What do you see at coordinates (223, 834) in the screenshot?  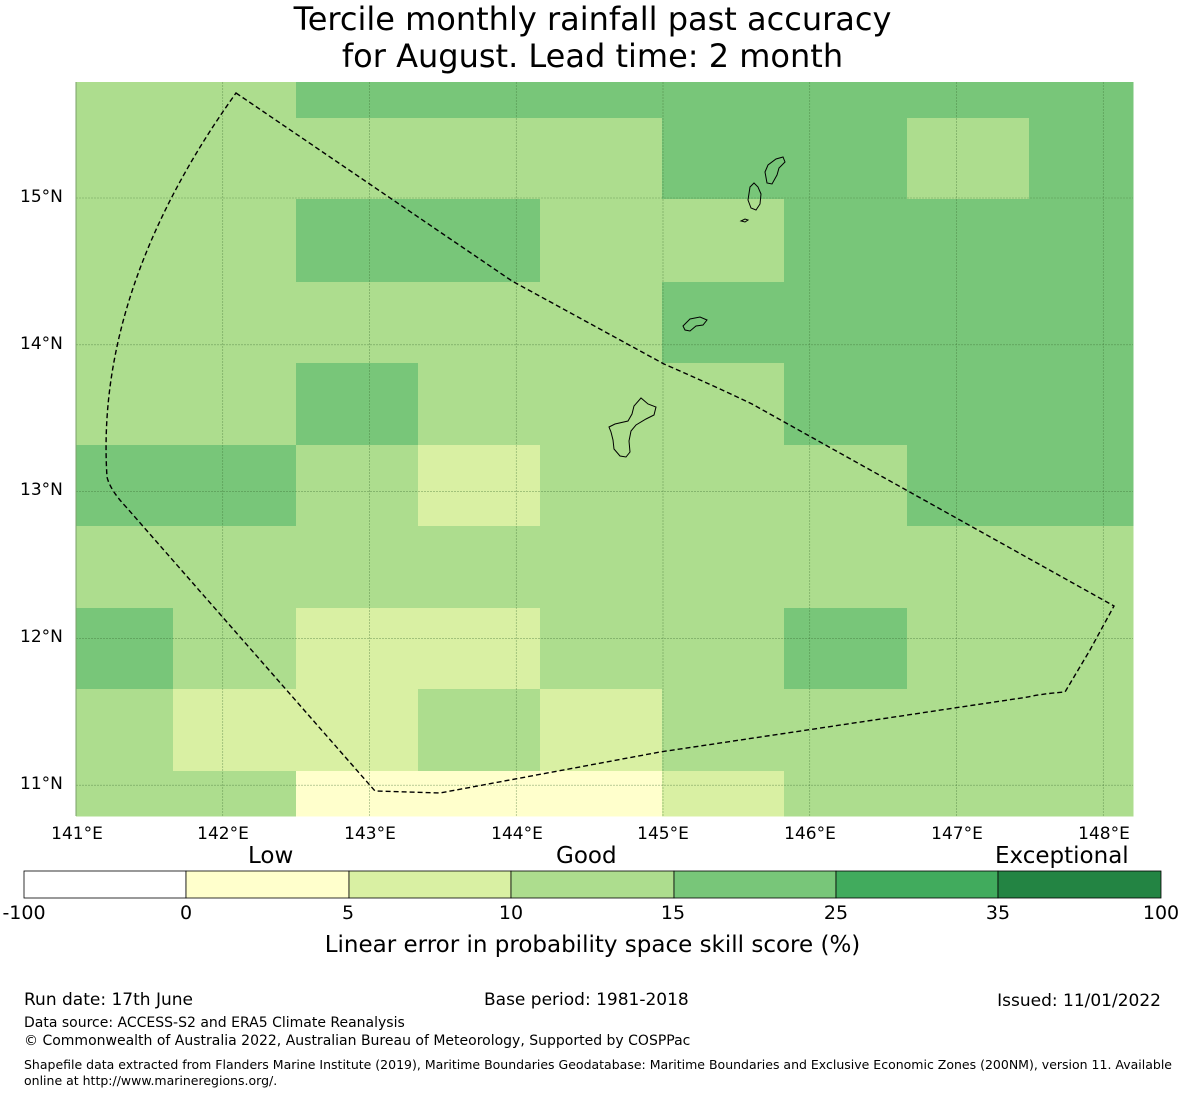 I see `lon-label-142e: 142°E` at bounding box center [223, 834].